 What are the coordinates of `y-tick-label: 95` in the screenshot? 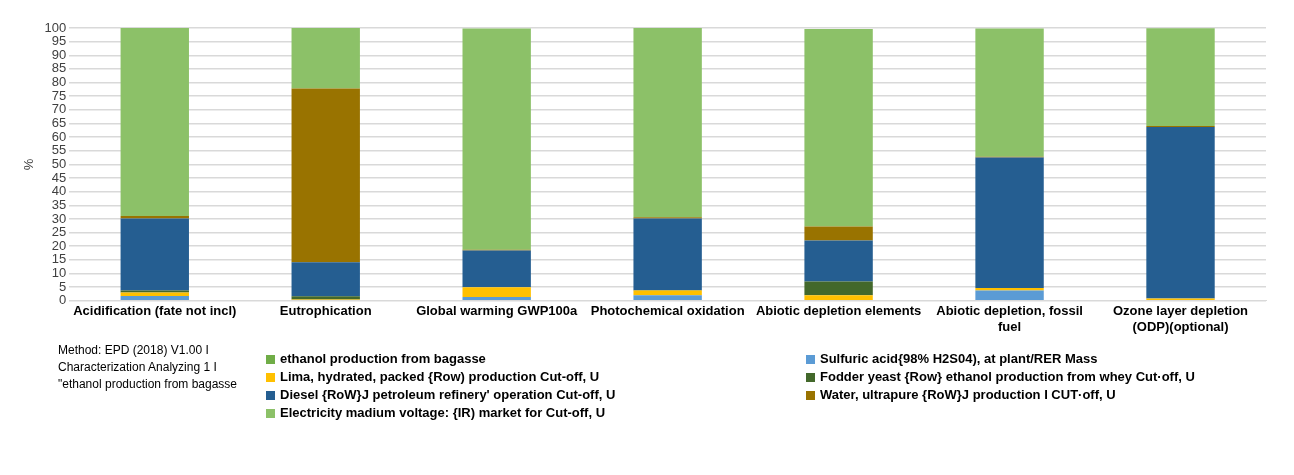 It's located at (59, 41).